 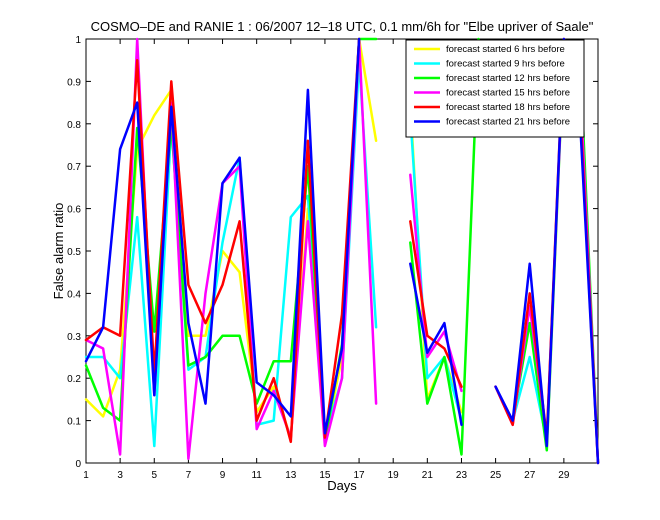 I want to click on x-tick-label: 19, so click(x=394, y=475).